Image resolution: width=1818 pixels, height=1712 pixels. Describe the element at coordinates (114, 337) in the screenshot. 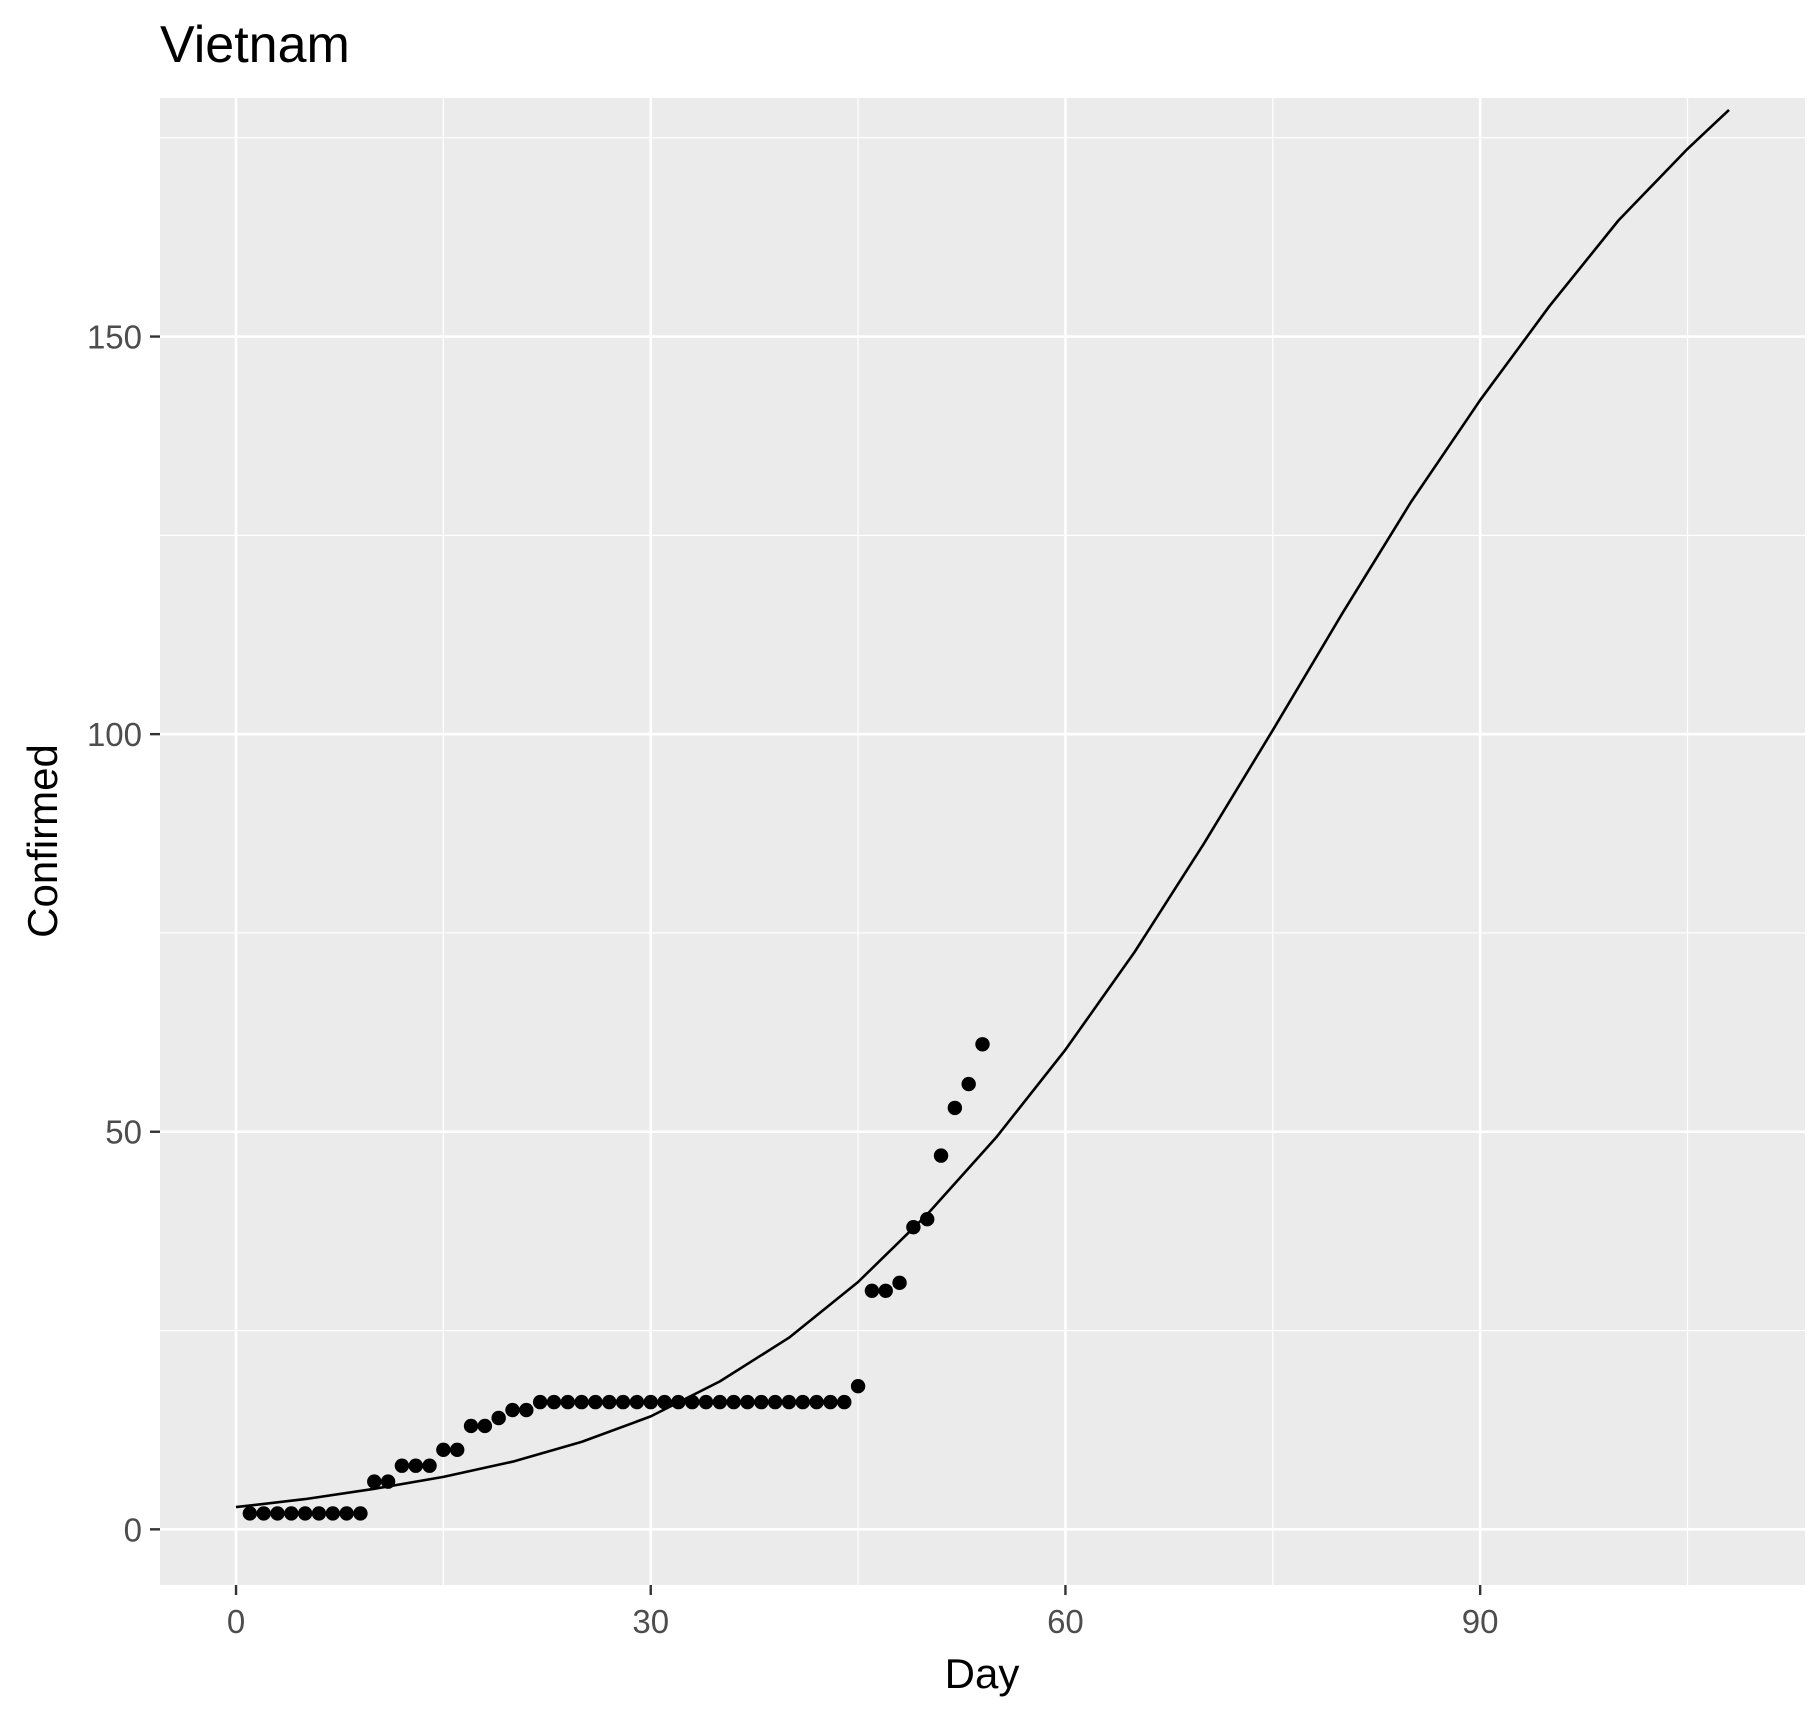

I see `y-tick-label: 150` at that location.